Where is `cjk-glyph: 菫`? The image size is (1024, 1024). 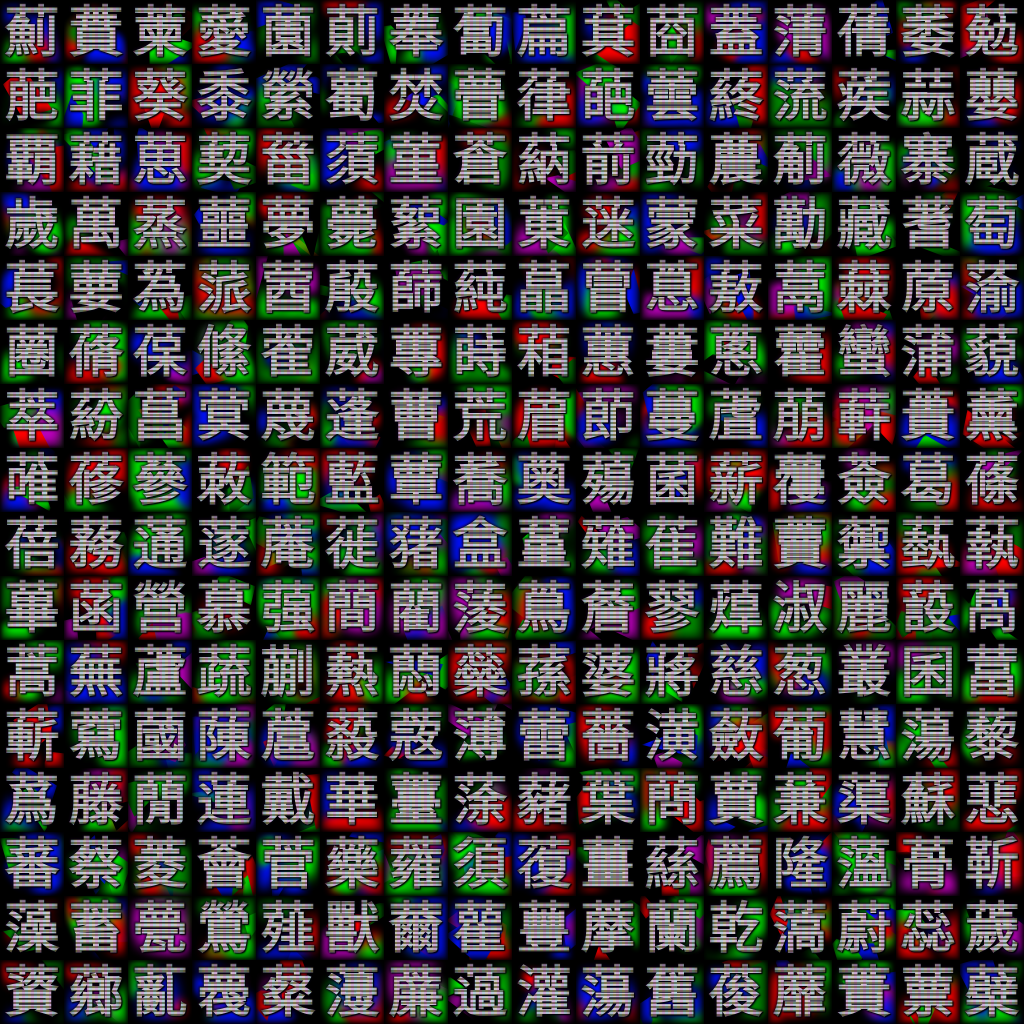 cjk-glyph: 菫 is located at coordinates (416, 160).